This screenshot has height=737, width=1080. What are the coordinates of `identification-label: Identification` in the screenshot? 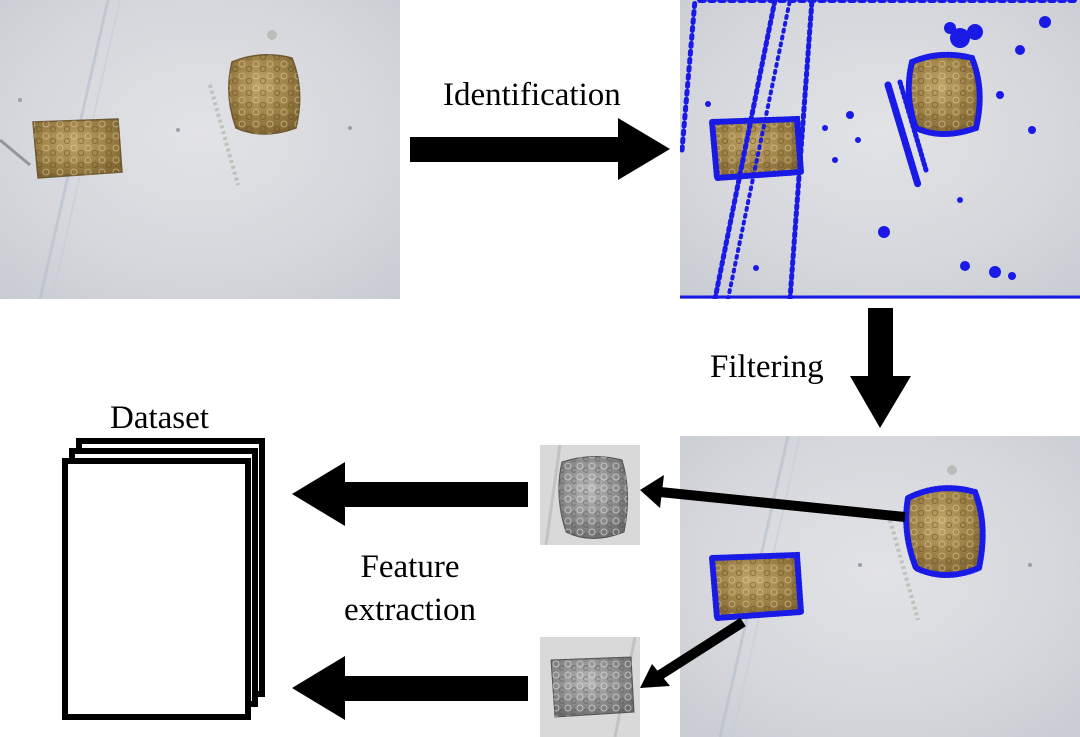 It's located at (532, 95).